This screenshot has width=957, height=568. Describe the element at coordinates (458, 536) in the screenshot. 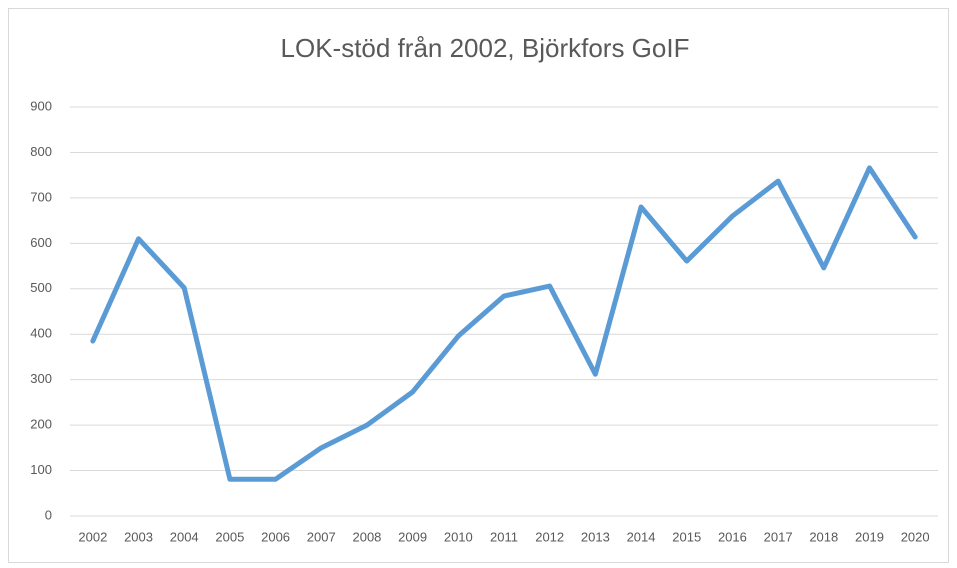

I see `x-tick-label: 2010` at that location.